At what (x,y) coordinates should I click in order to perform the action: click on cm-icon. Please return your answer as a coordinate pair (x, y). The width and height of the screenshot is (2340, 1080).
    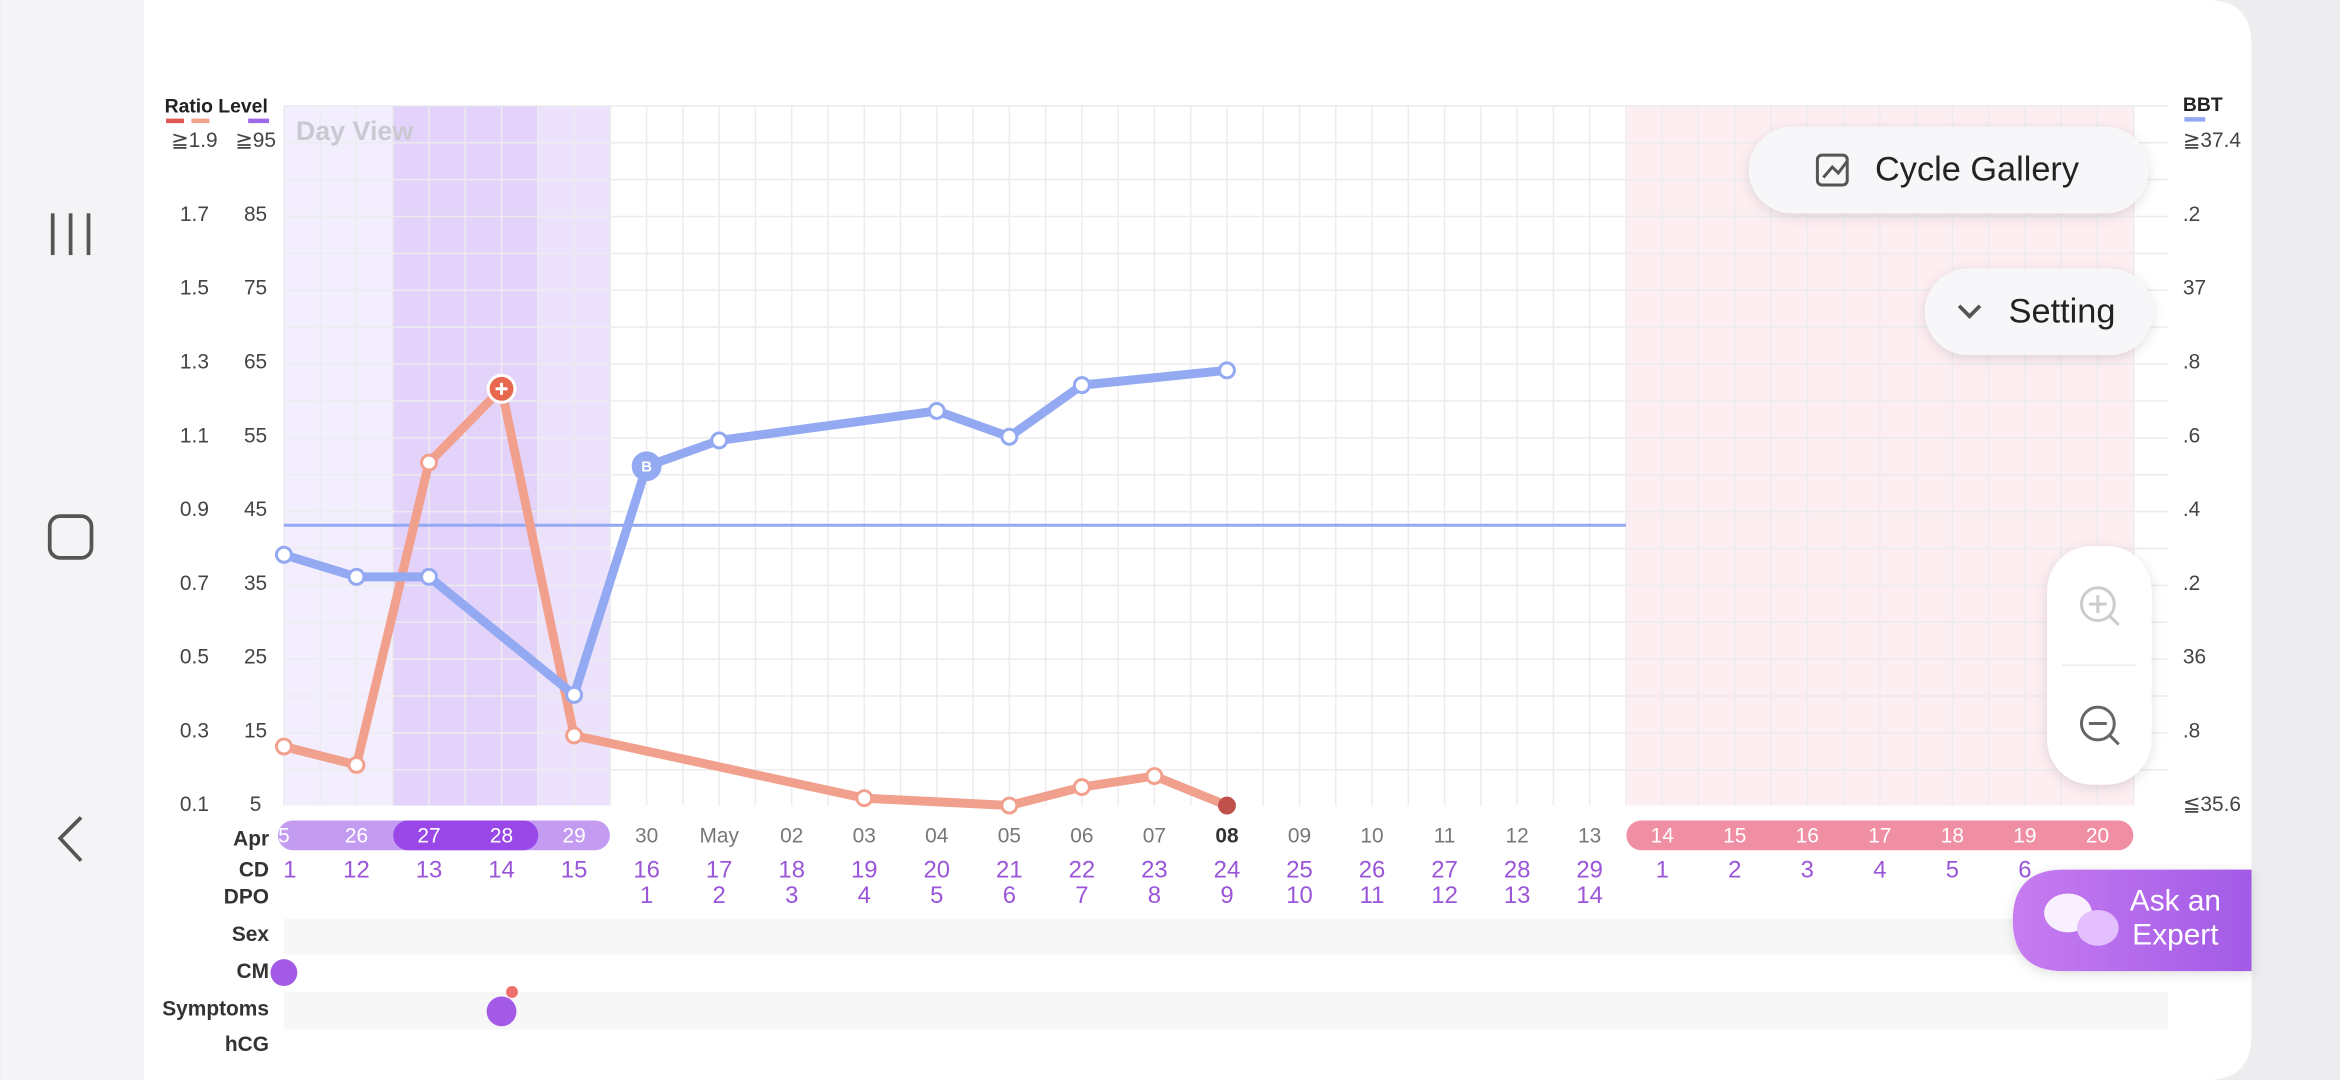
    Looking at the image, I should click on (284, 973).